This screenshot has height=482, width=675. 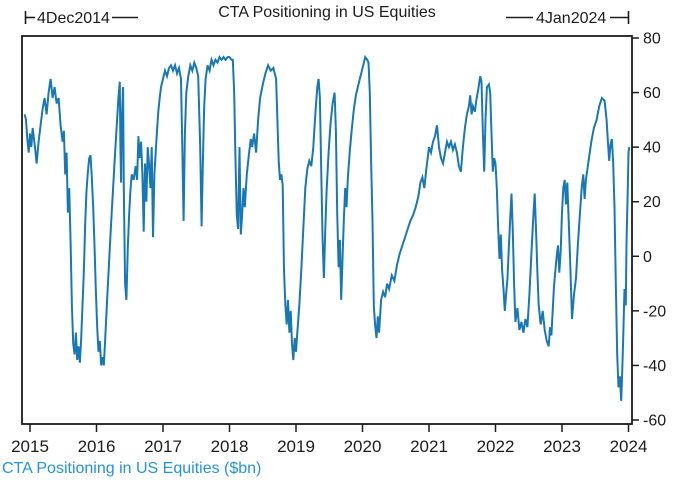 What do you see at coordinates (131, 468) in the screenshot?
I see `chart-caption: CTA Positioning in US Equities ($bn)` at bounding box center [131, 468].